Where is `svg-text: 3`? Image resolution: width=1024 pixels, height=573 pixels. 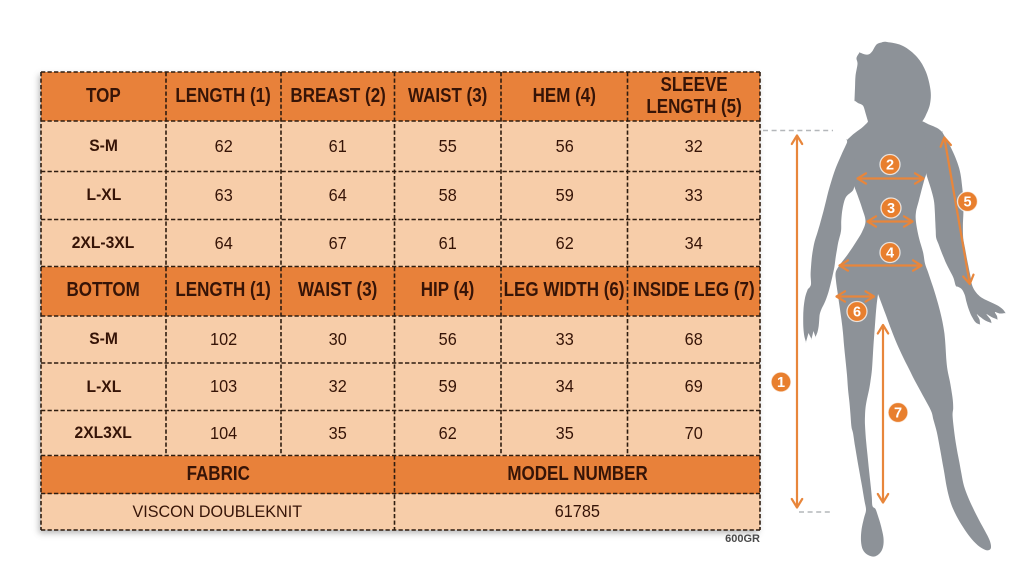
svg-text: 3 is located at coordinates (891, 209).